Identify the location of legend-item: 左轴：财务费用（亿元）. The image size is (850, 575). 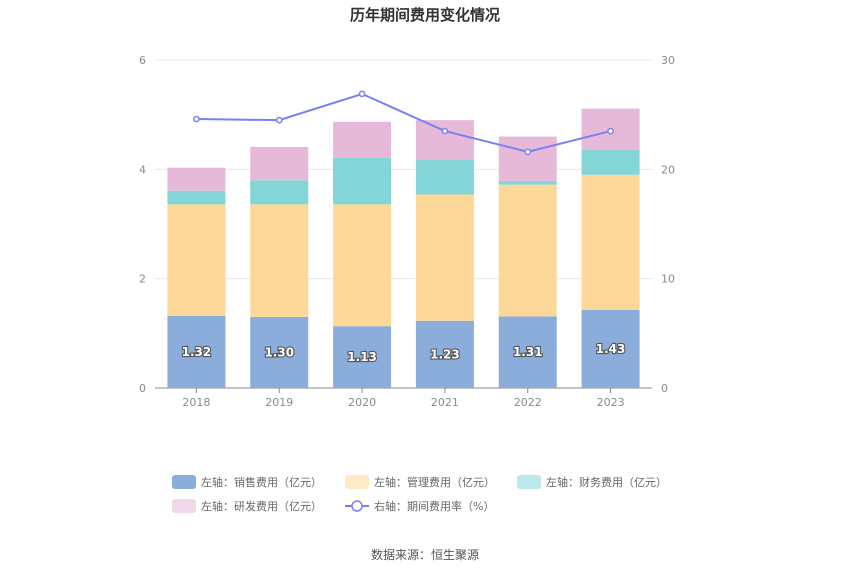
(592, 482).